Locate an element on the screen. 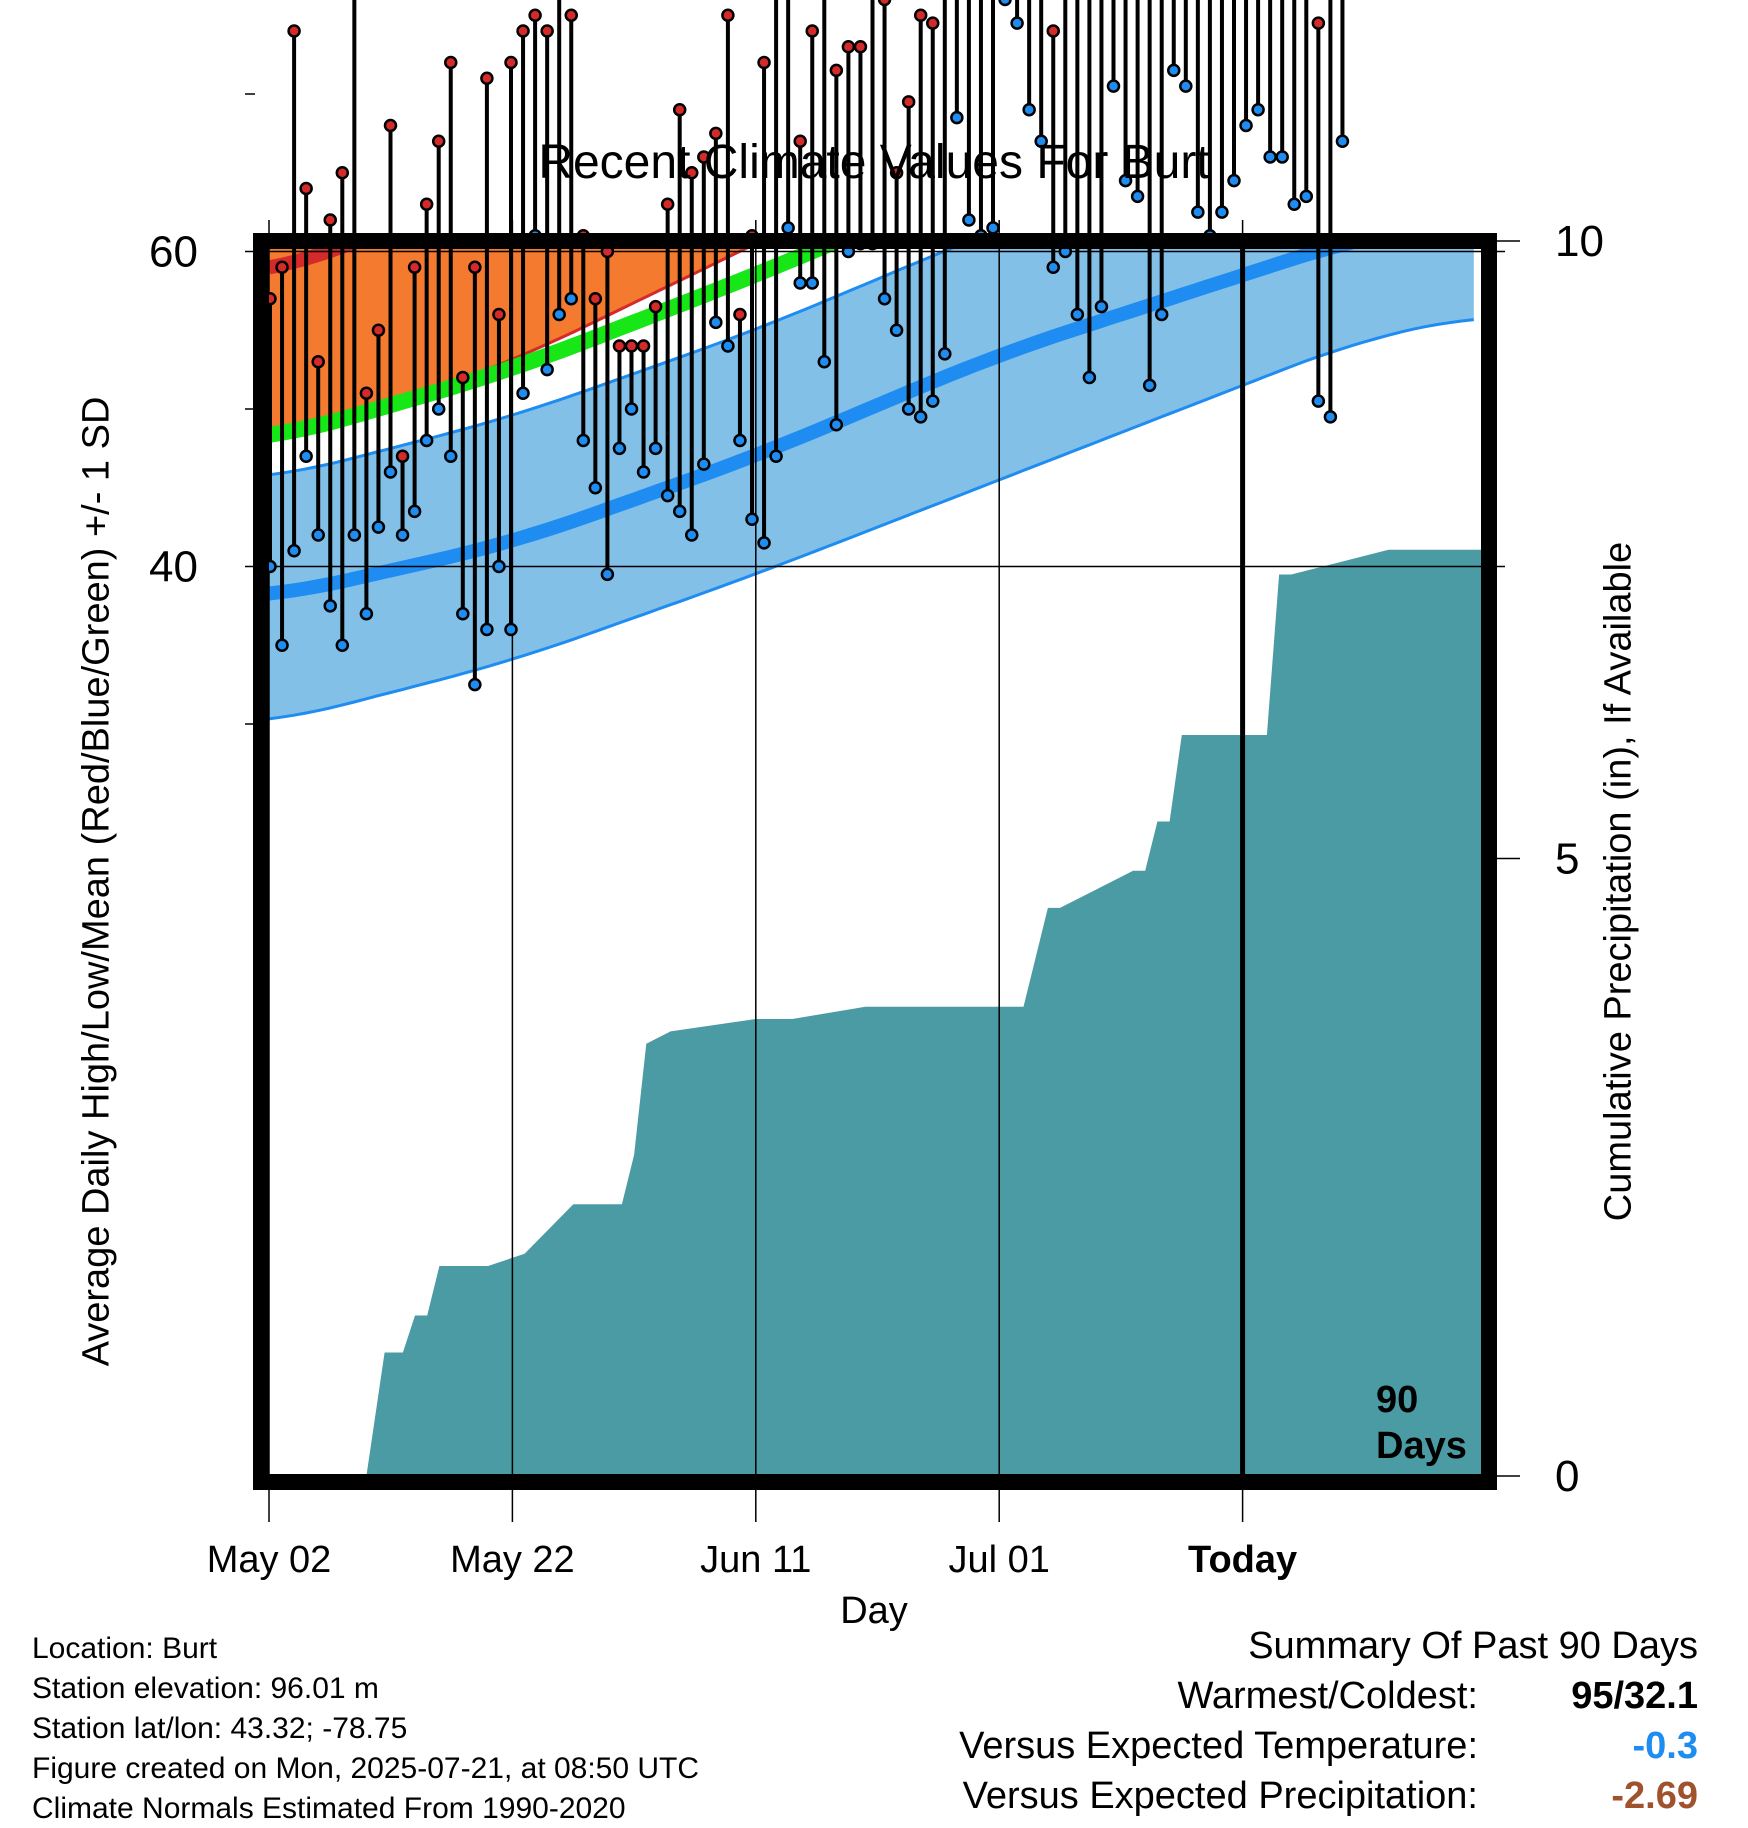 This screenshot has width=1748, height=1828. x-tick-label: May 02 is located at coordinates (269, 1560).